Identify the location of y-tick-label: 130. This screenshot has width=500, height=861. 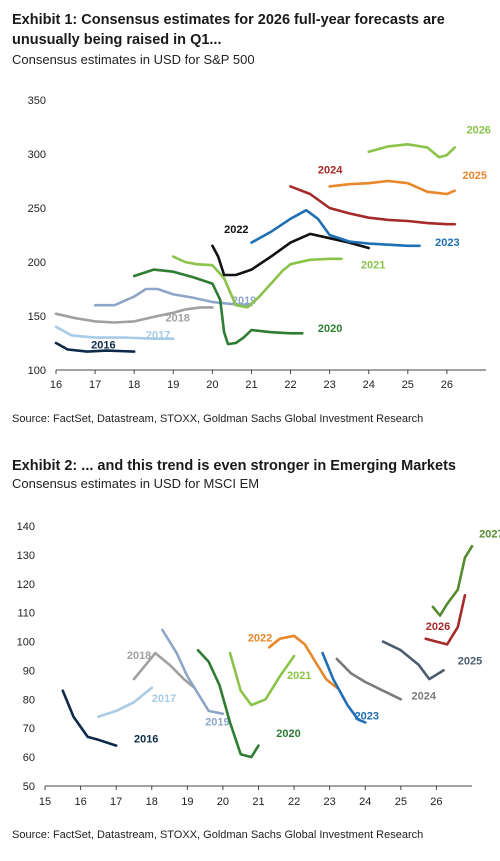
(26, 556).